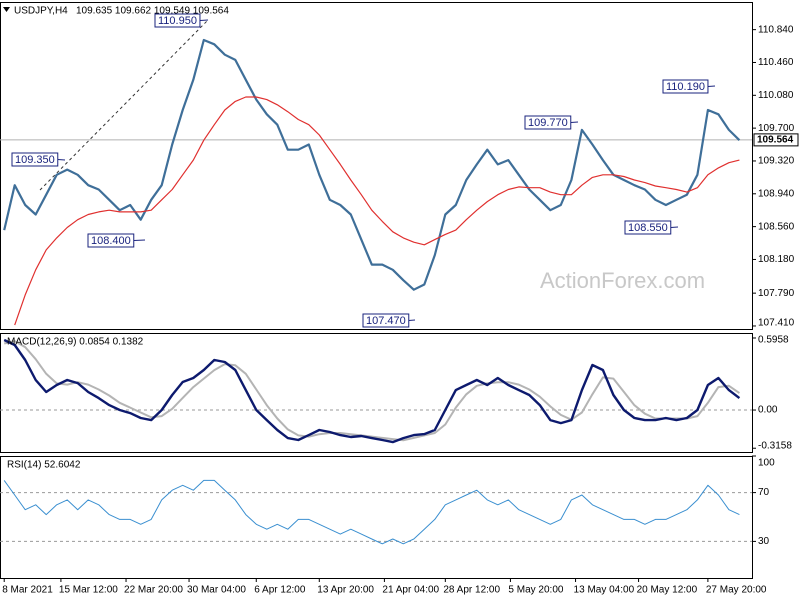  Describe the element at coordinates (152, 11) in the screenshot. I see `panel-subtitle: 109.635 109.662 109.549 109.564` at that location.